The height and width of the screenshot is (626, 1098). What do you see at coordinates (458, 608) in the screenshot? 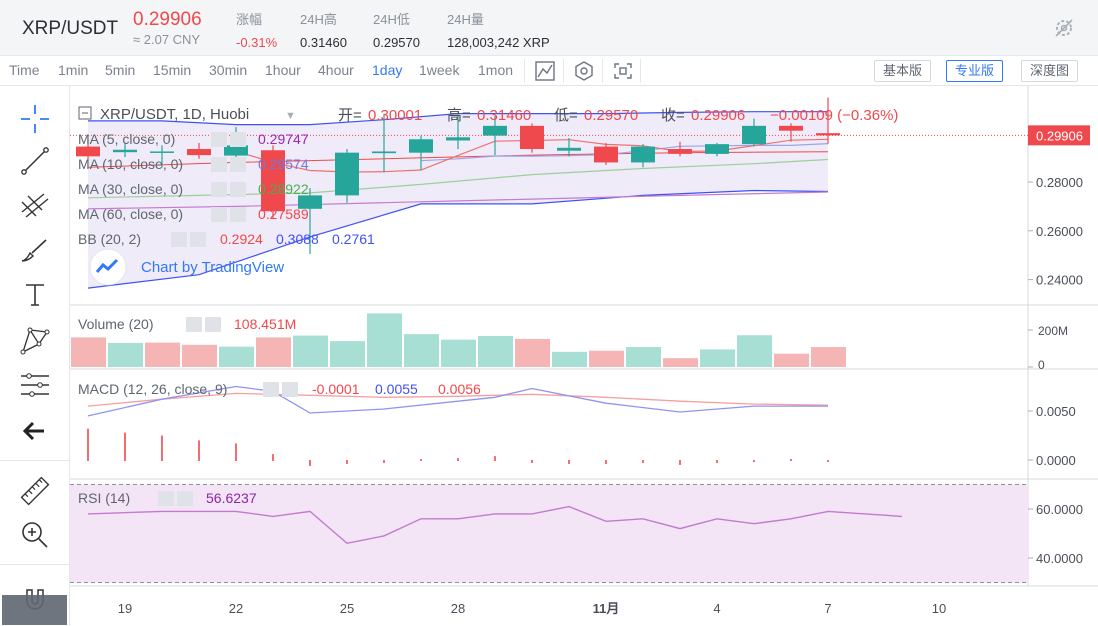
I see `time-tick-label: 28` at bounding box center [458, 608].